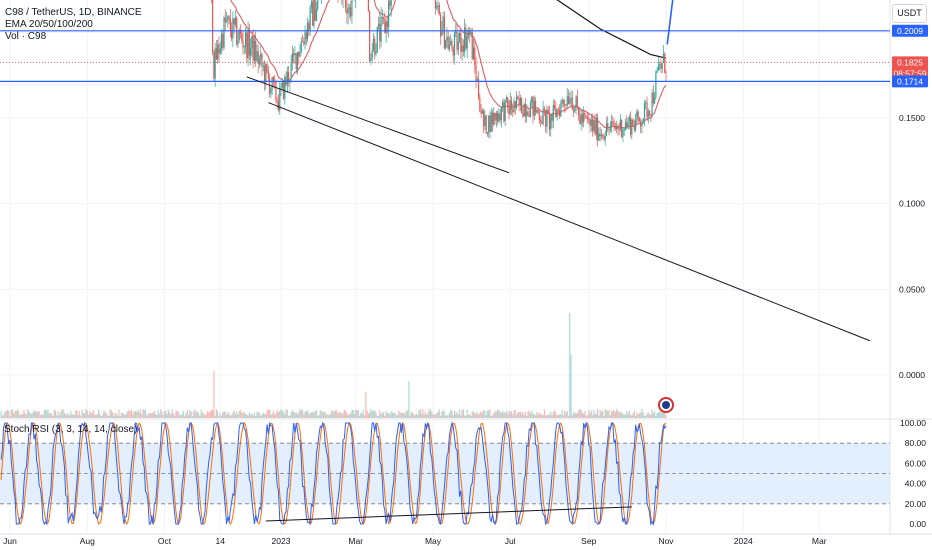  I want to click on symbol-title: C98 / TetherUS, 1D, BINANCE, so click(73, 12).